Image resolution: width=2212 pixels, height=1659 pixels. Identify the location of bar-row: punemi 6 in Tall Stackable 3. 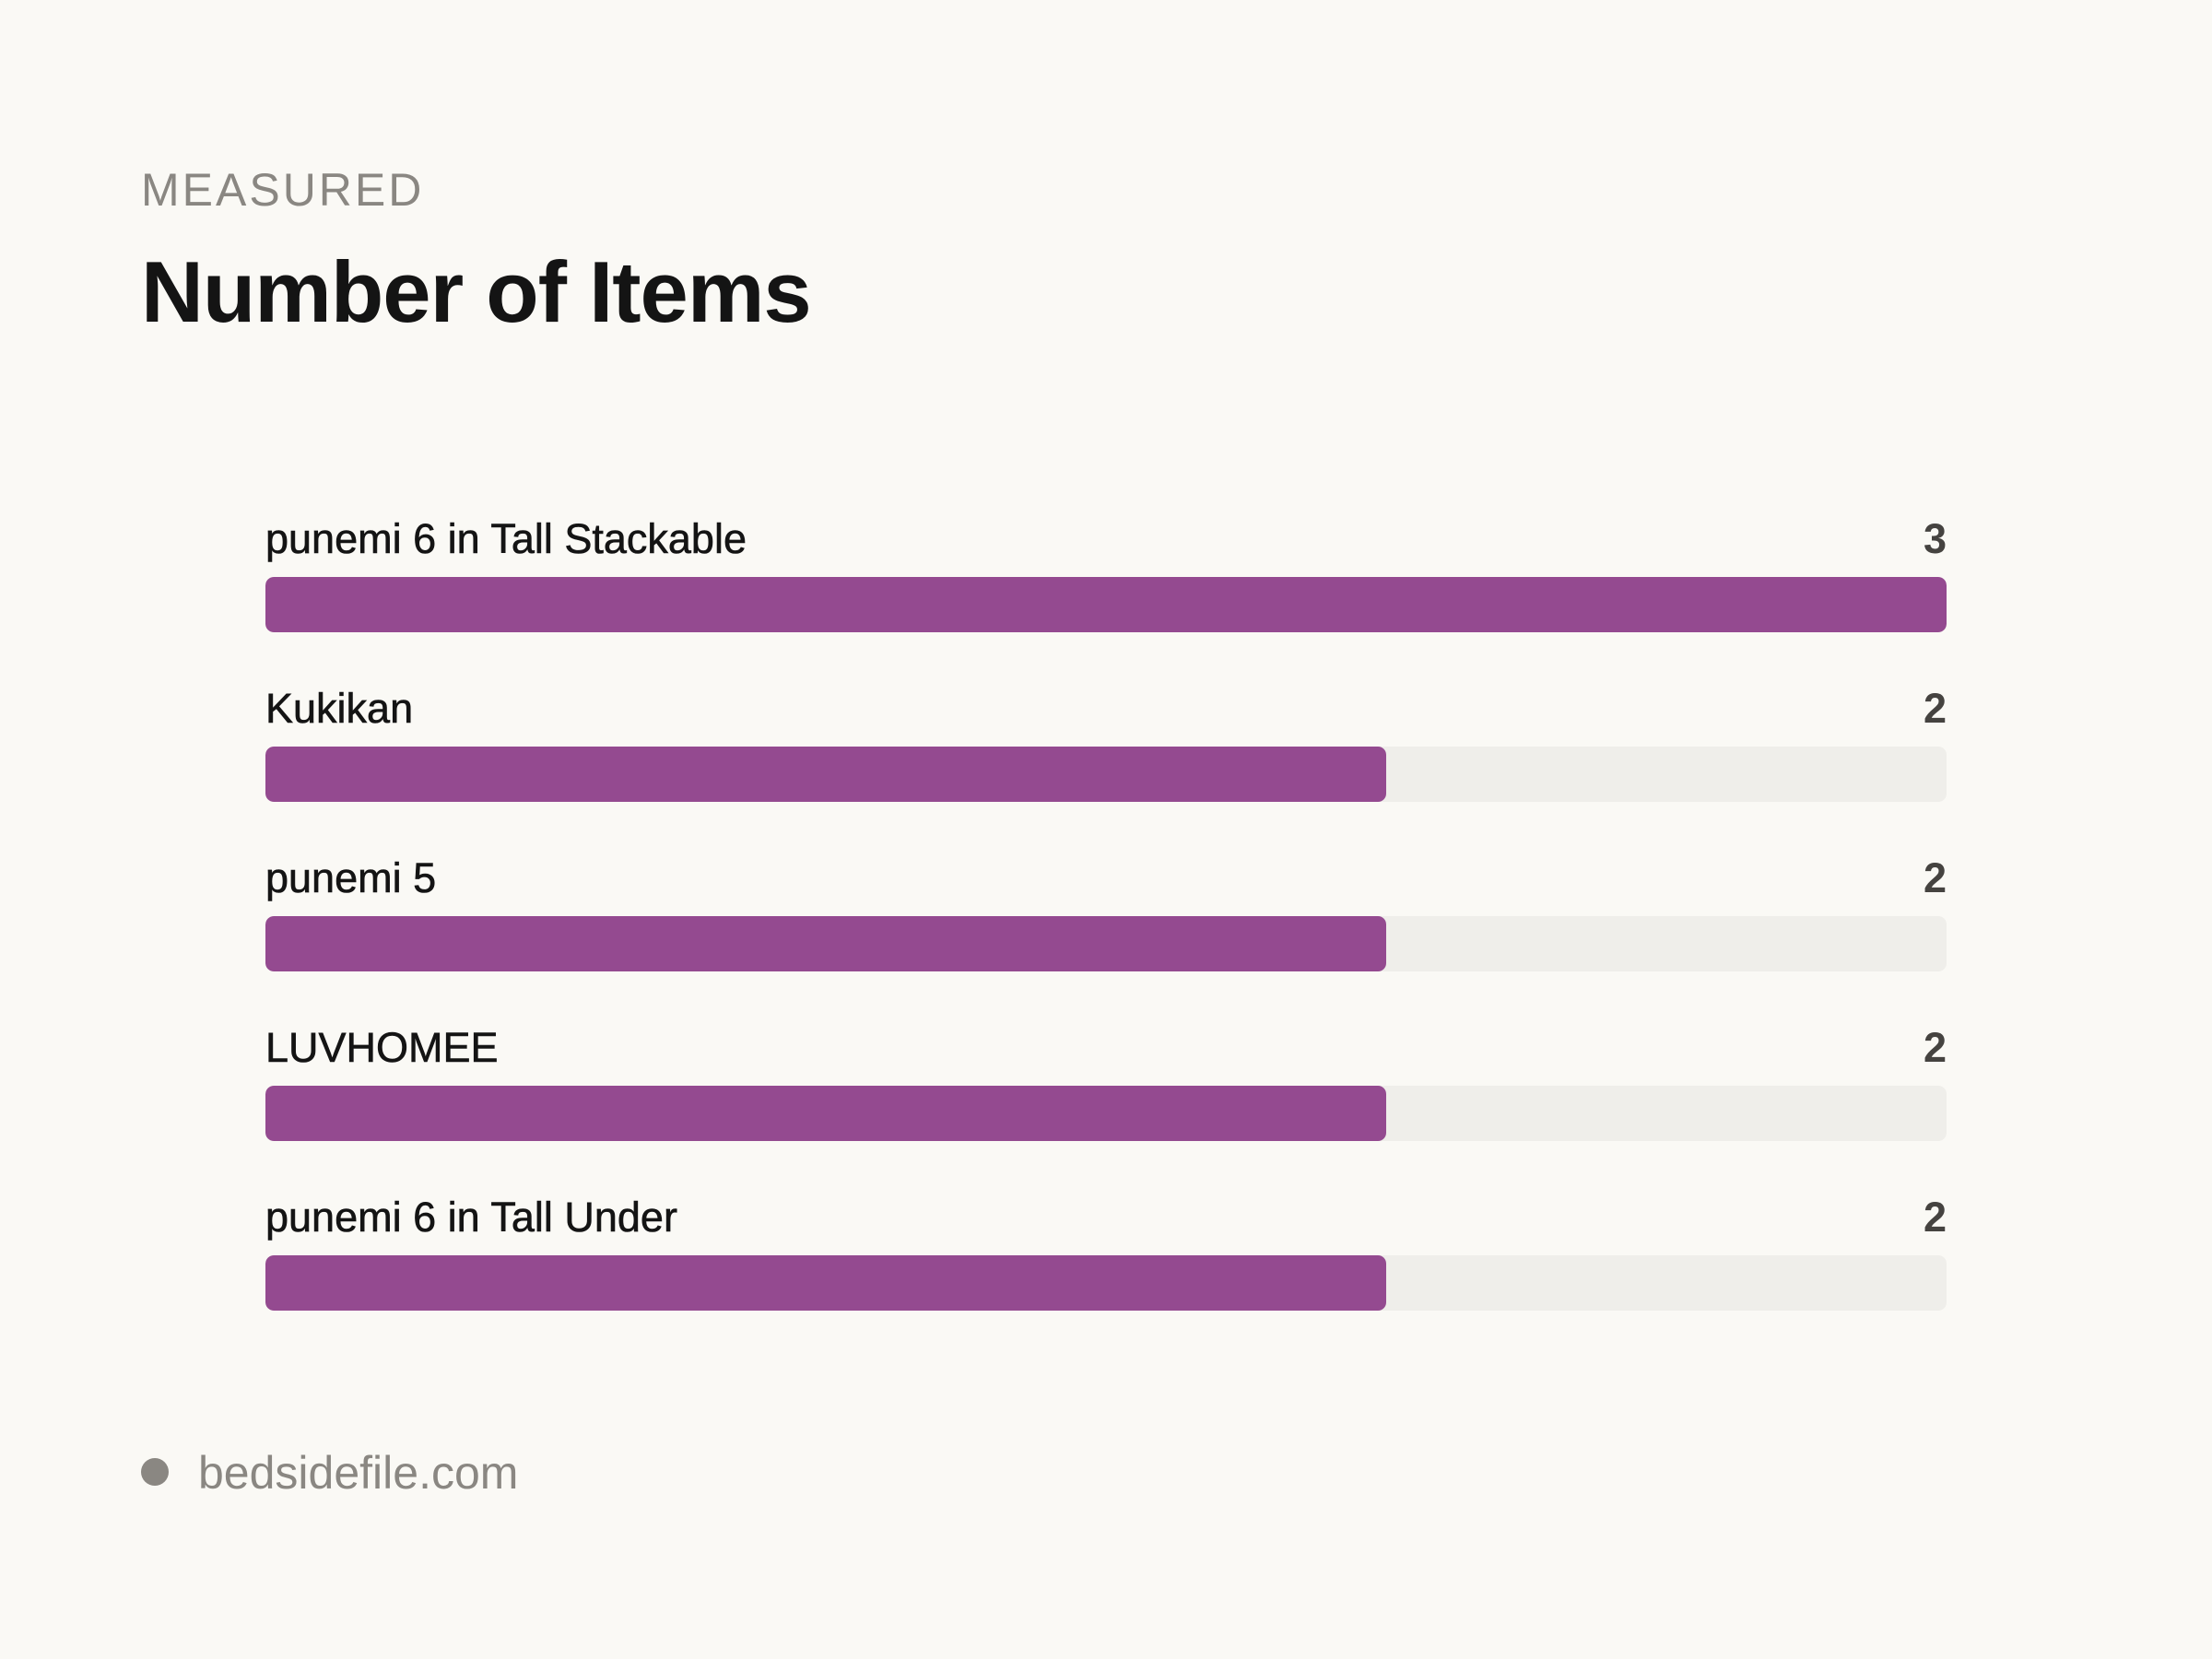
(1106, 592).